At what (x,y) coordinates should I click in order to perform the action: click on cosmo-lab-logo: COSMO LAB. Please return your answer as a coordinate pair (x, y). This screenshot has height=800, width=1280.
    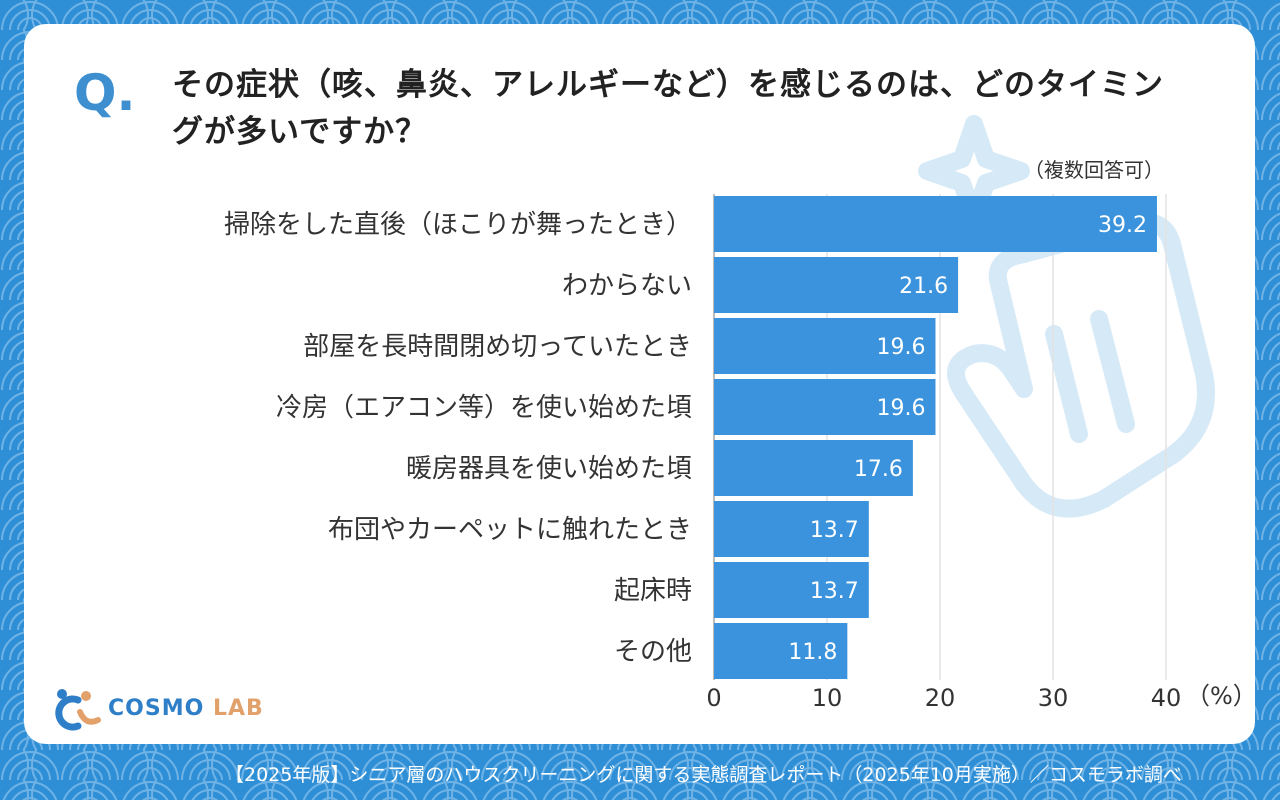
    Looking at the image, I should click on (156, 709).